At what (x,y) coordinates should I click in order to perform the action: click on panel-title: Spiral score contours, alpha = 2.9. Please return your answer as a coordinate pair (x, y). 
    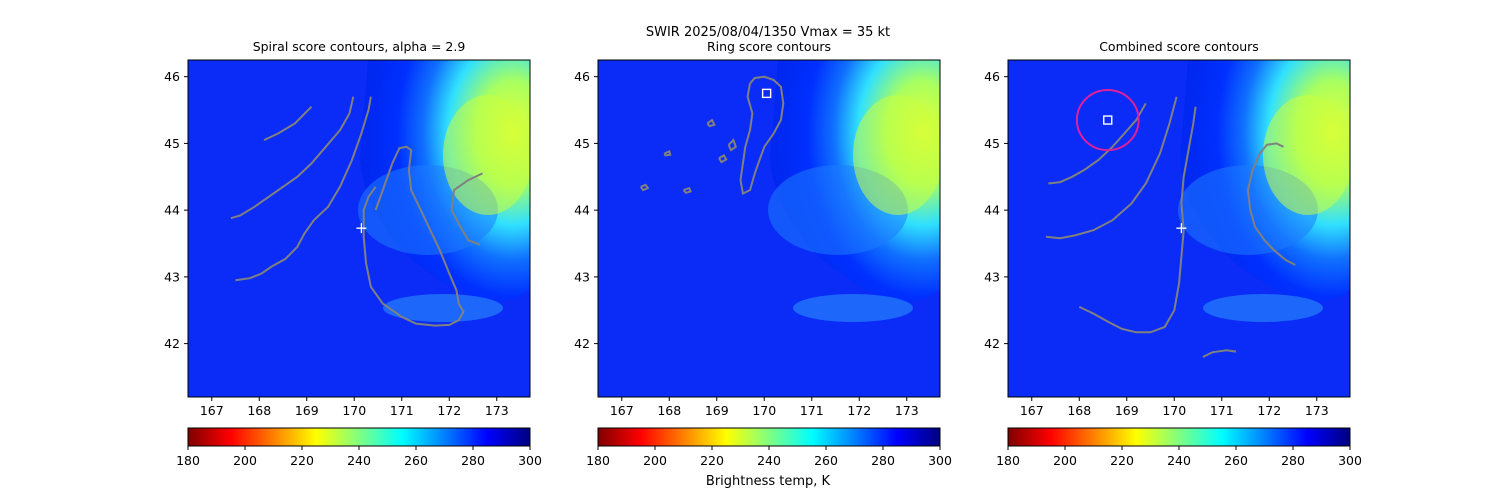
    Looking at the image, I should click on (359, 46).